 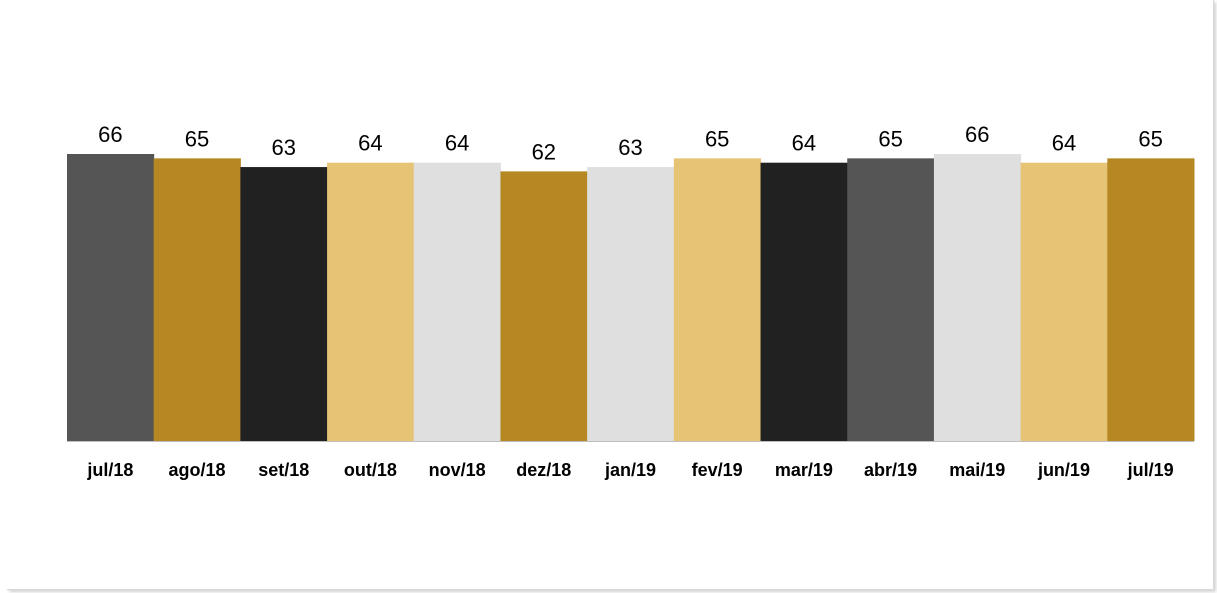 I want to click on value-label-jan-19: 63, so click(x=630, y=147).